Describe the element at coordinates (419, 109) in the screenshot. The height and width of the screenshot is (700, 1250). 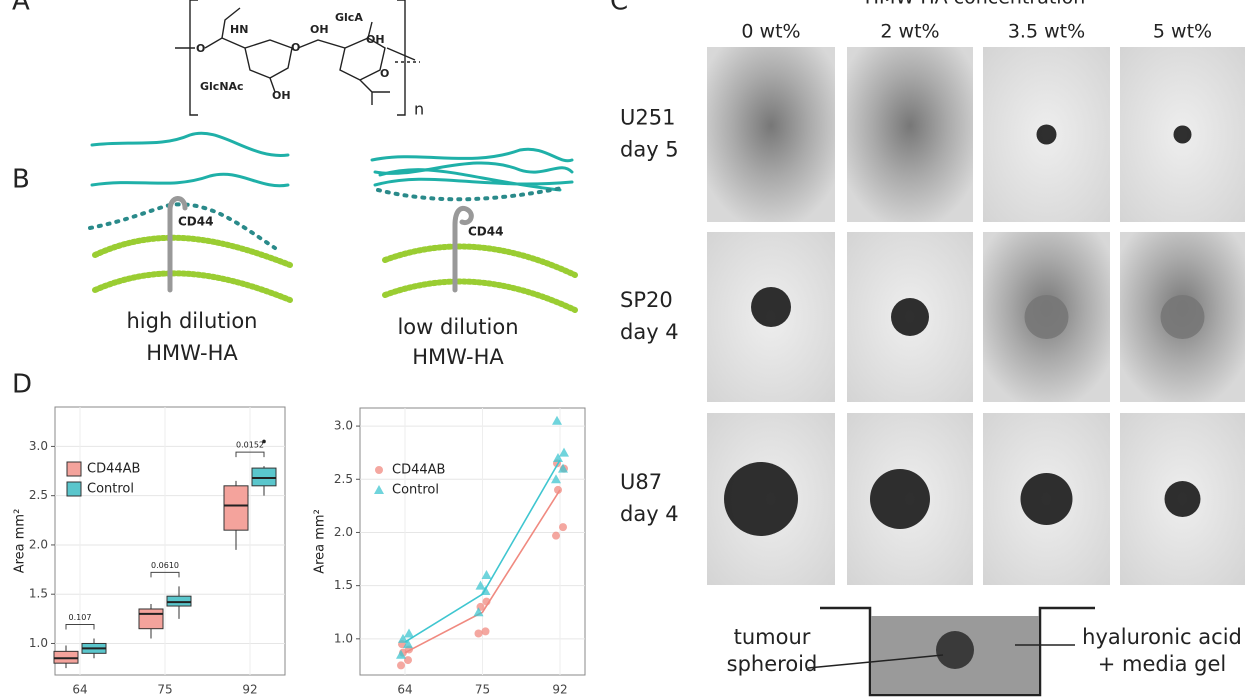
I see `chem-label: n` at that location.